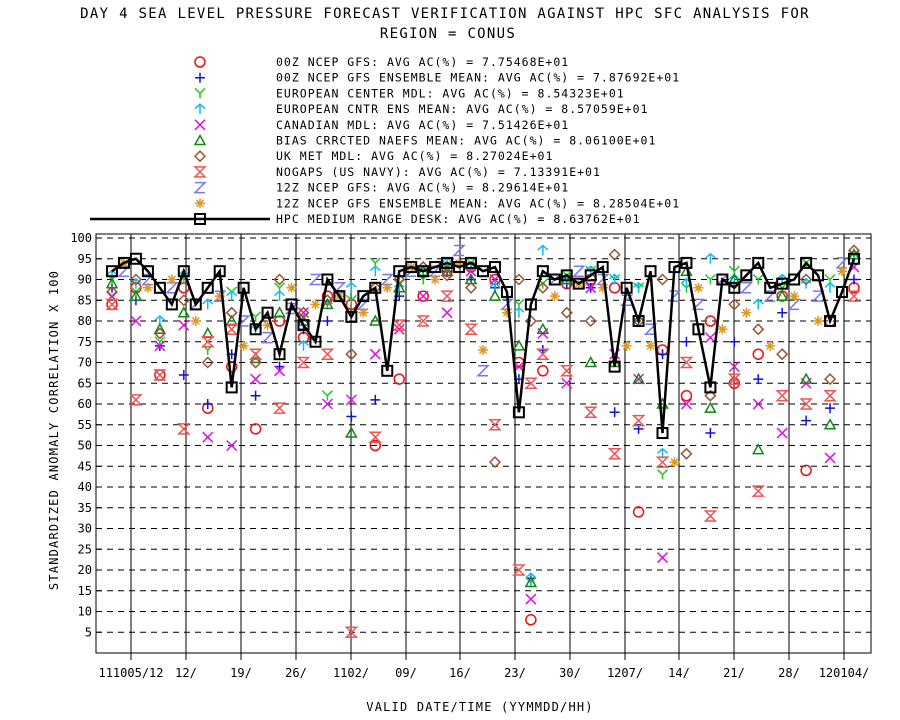  I want to click on x-tick-label: 21/, so click(734, 673).